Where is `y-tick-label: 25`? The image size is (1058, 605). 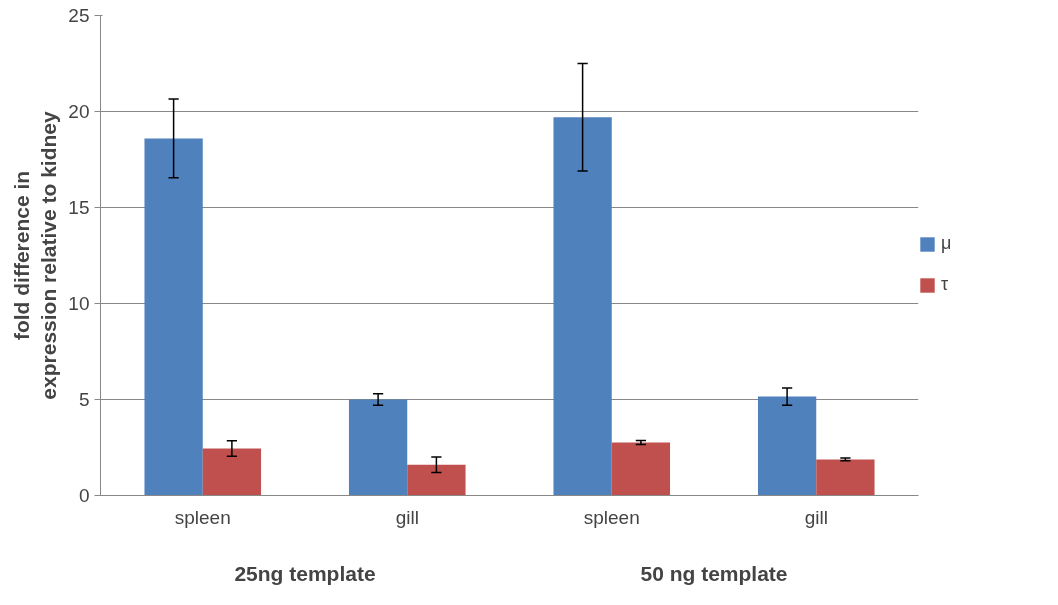
y-tick-label: 25 is located at coordinates (79, 15).